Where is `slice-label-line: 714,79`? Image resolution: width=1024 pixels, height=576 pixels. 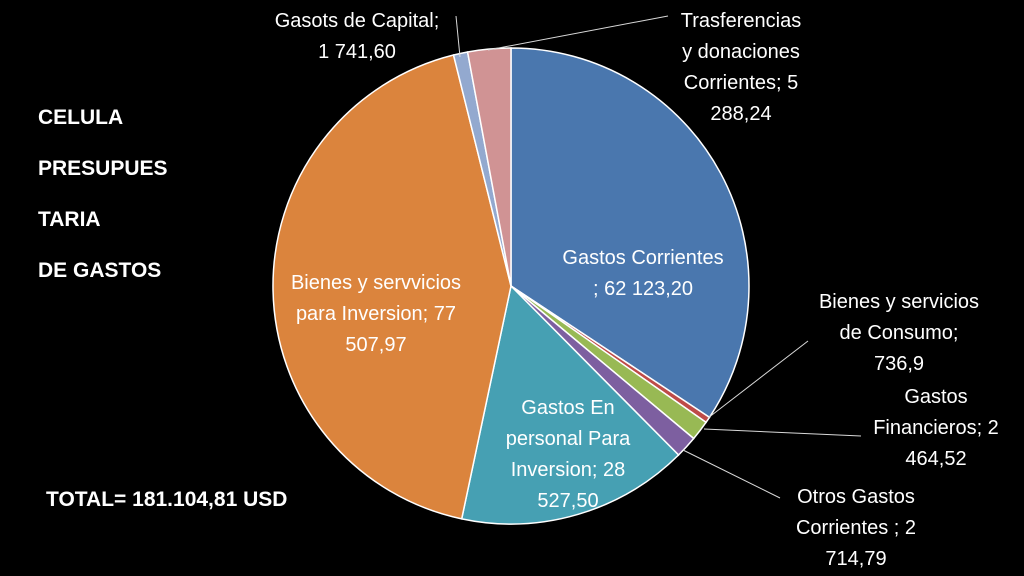
slice-label-line: 714,79 is located at coordinates (855, 559).